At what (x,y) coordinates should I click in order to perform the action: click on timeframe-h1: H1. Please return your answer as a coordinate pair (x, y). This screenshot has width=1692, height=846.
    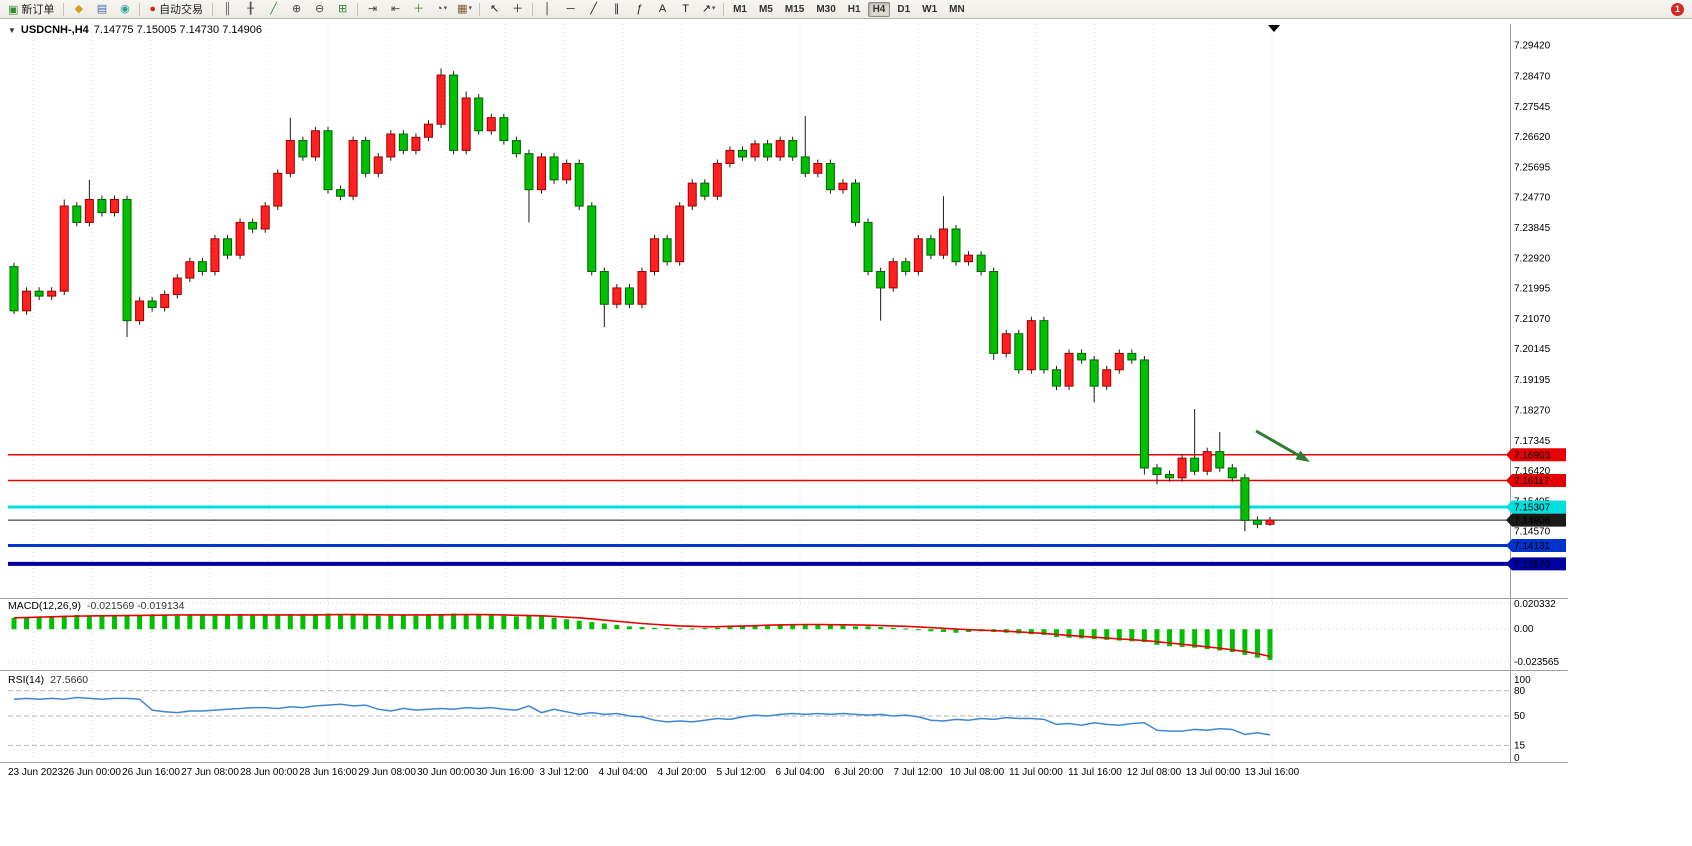
    Looking at the image, I should click on (854, 9).